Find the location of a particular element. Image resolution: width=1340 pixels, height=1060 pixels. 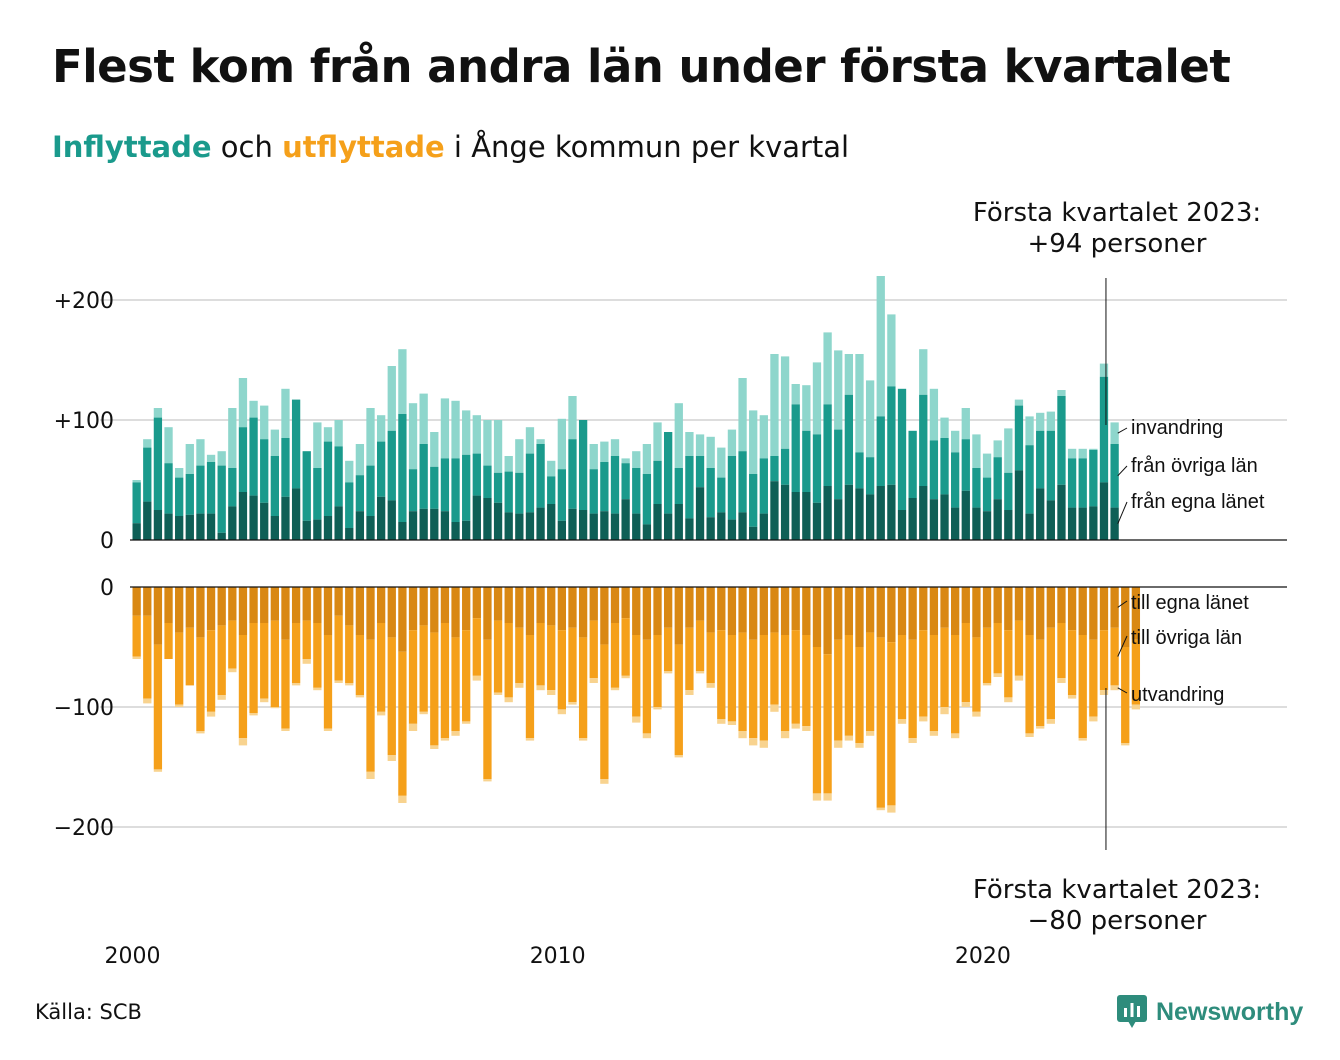

y-tick-label: +200 is located at coordinates (84, 301).